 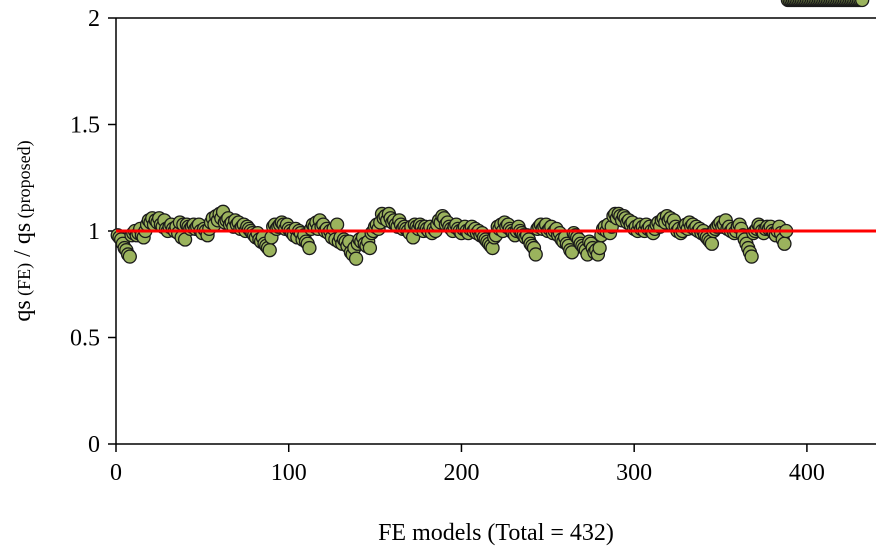 I want to click on x-tick-label: 0, so click(x=116, y=473).